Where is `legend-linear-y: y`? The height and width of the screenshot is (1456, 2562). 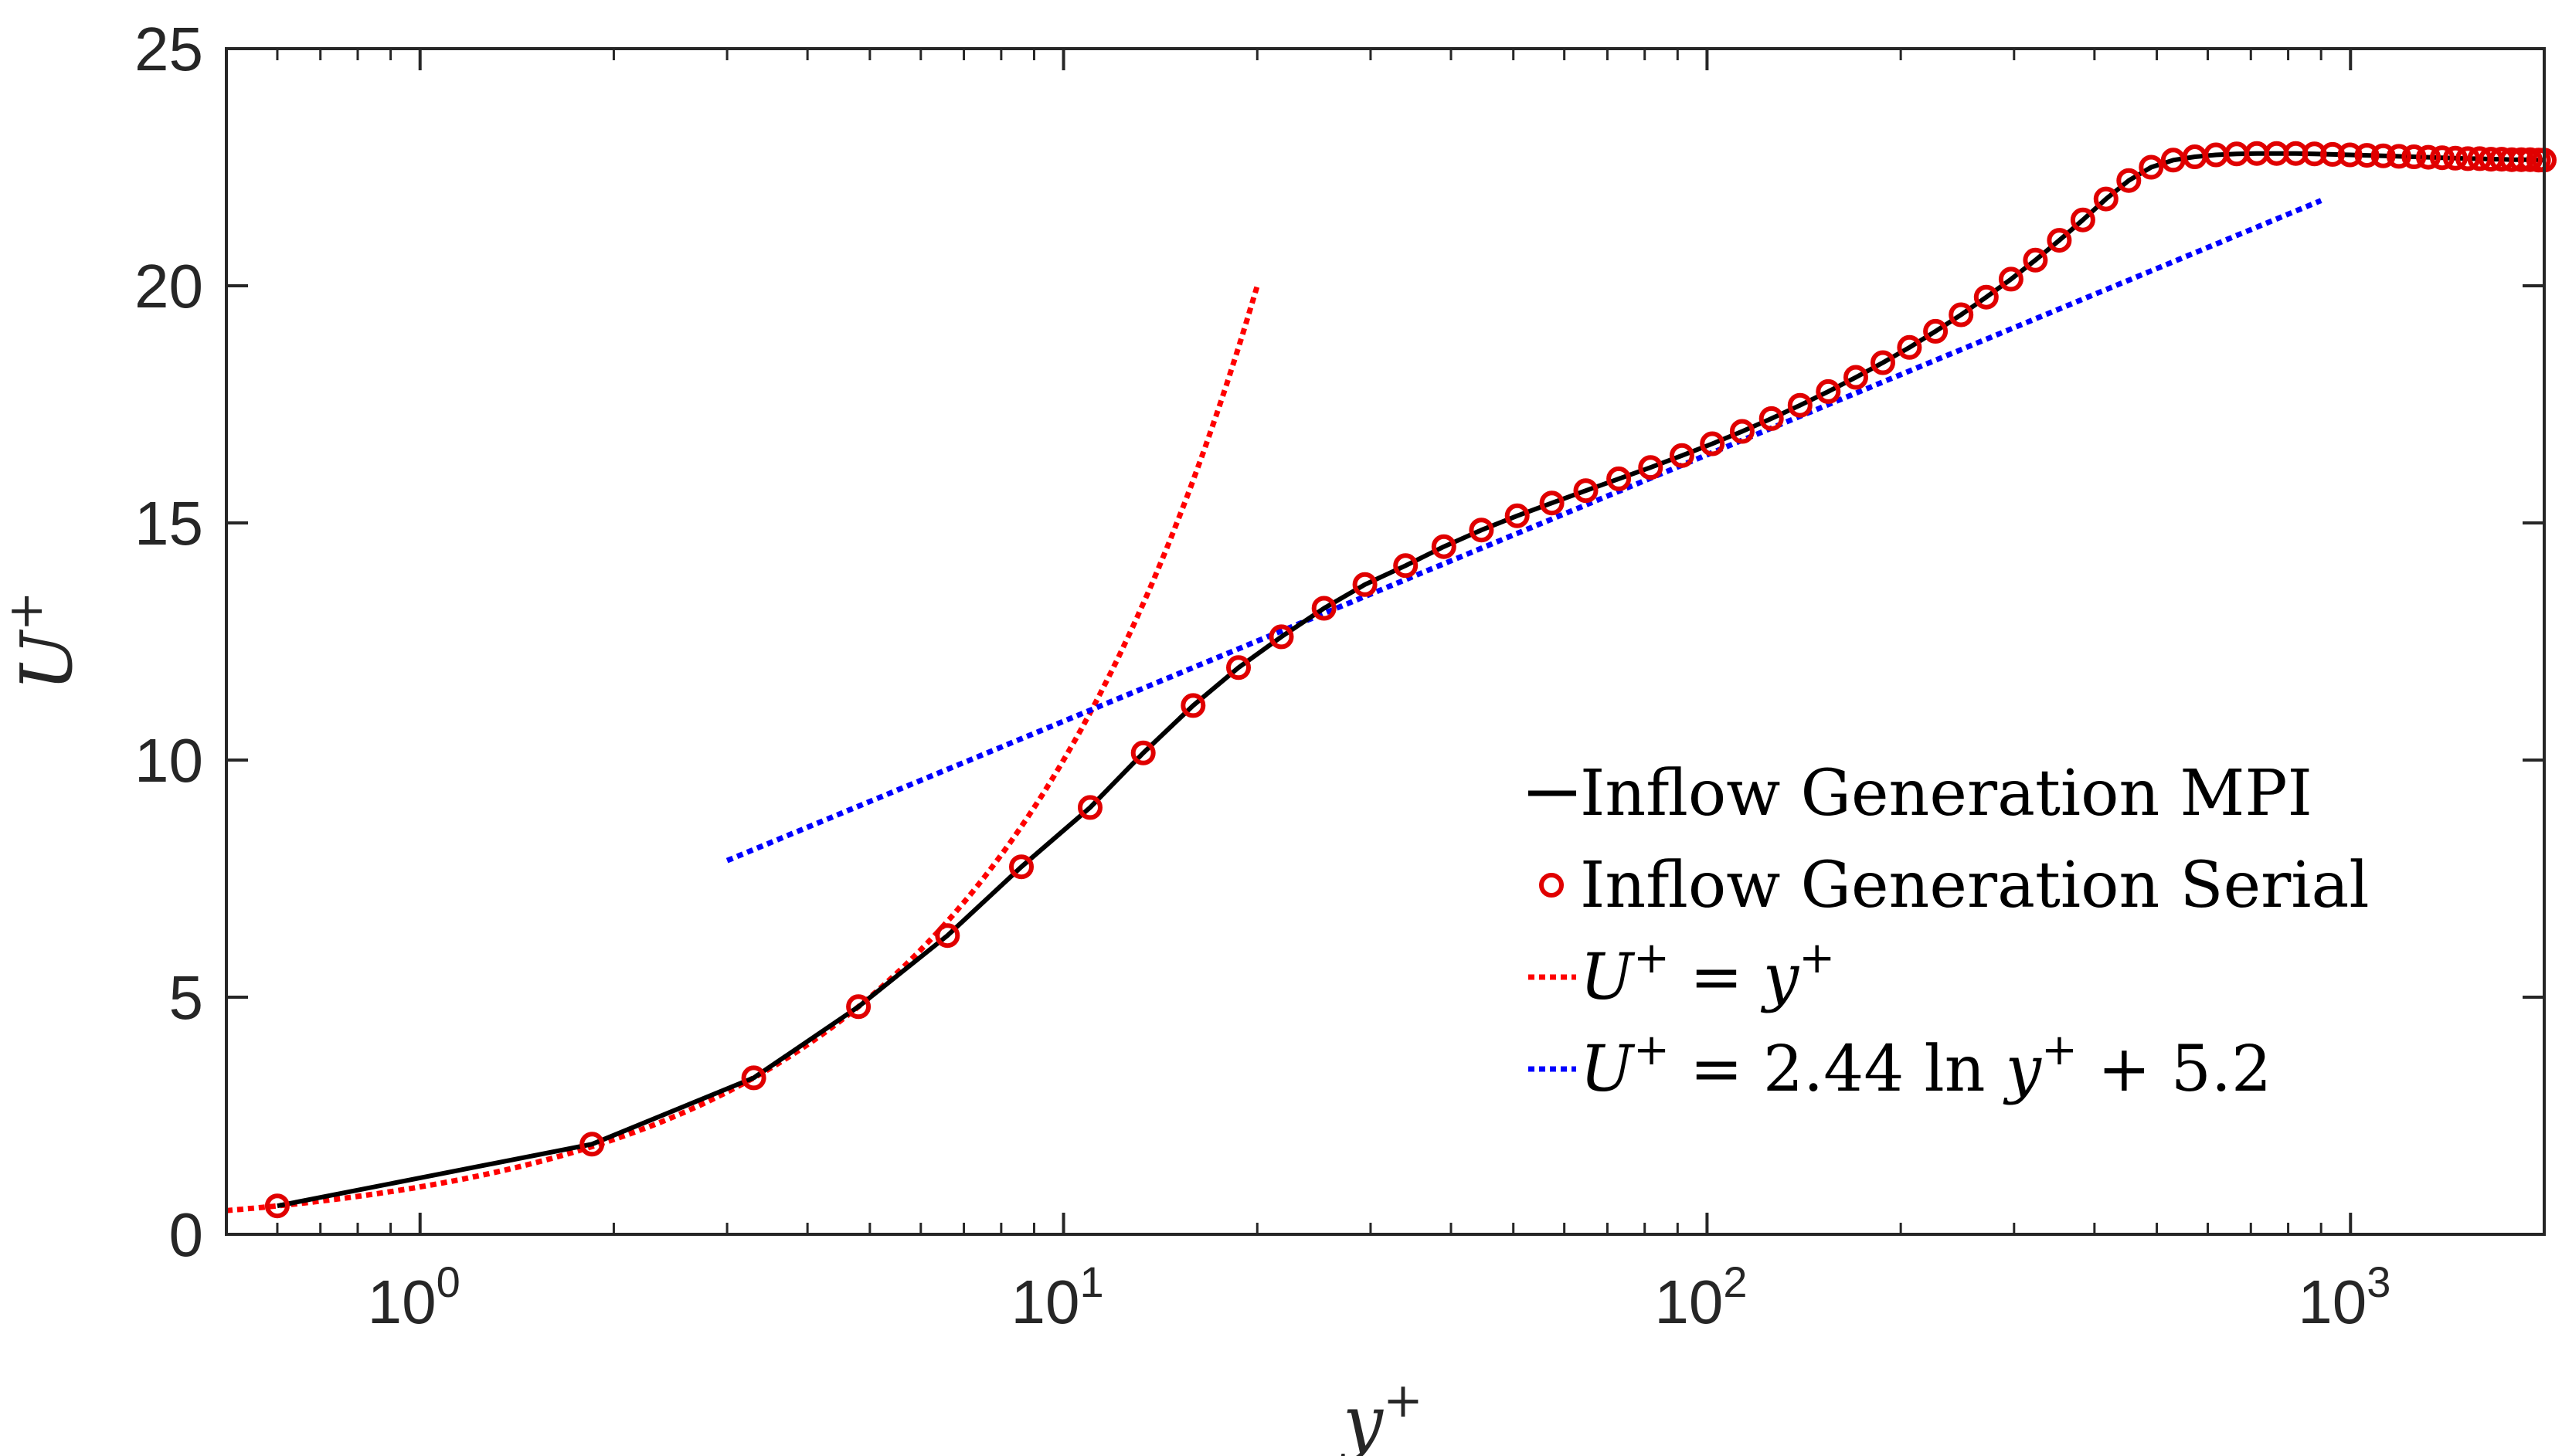
legend-linear-y: y is located at coordinates (1780, 977).